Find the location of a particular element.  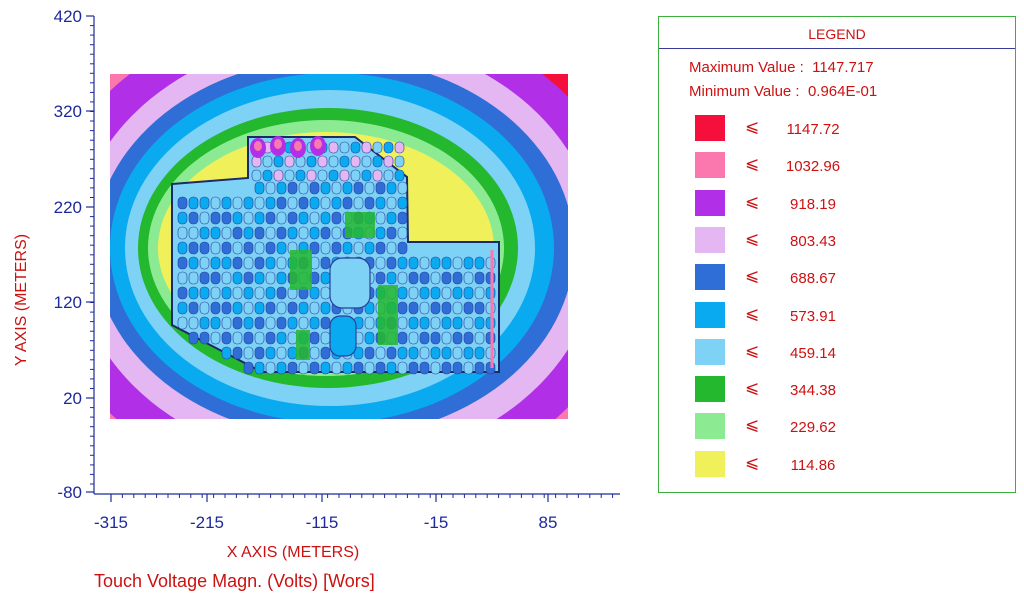

x-tick-label: -315 is located at coordinates (111, 522).